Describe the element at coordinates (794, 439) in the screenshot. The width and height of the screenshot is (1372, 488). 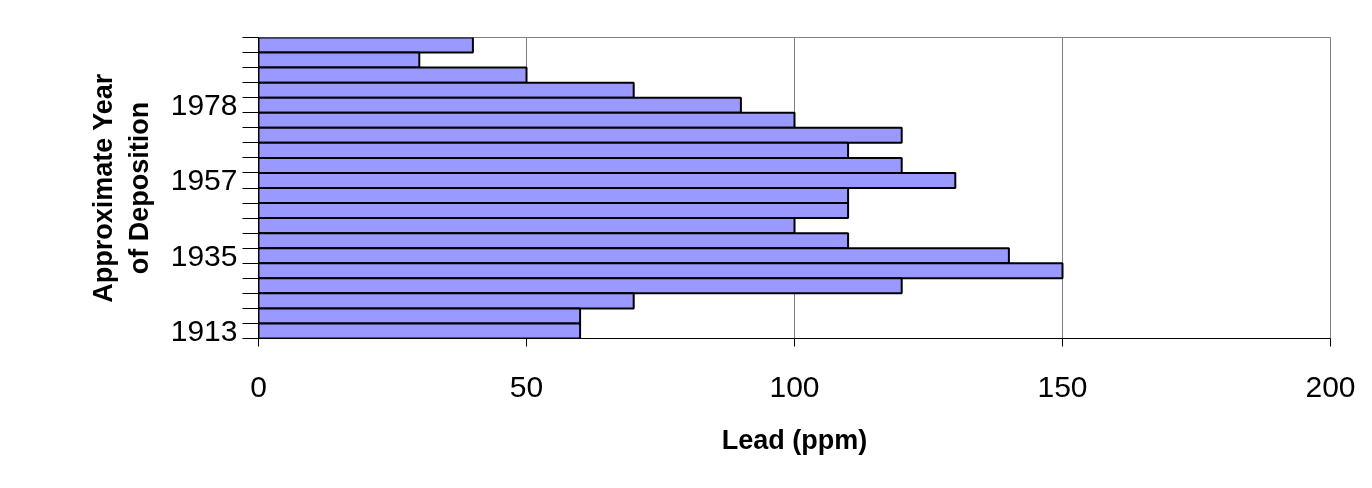
I see `x-axis-title: Lead (ppm)` at that location.